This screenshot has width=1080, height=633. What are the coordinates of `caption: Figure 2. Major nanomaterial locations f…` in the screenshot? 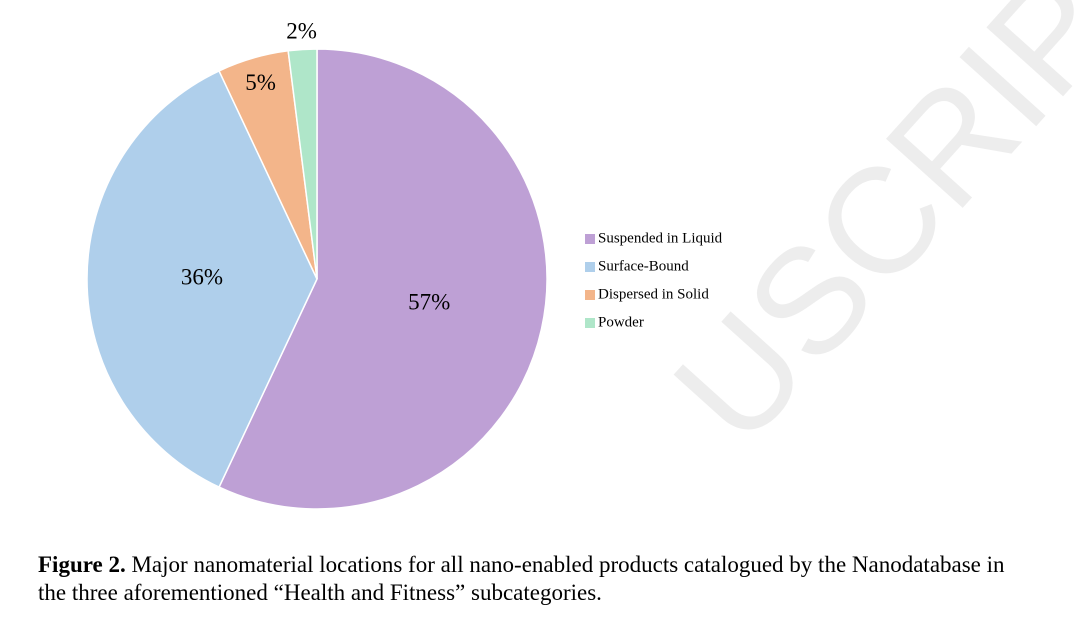 It's located at (538, 579).